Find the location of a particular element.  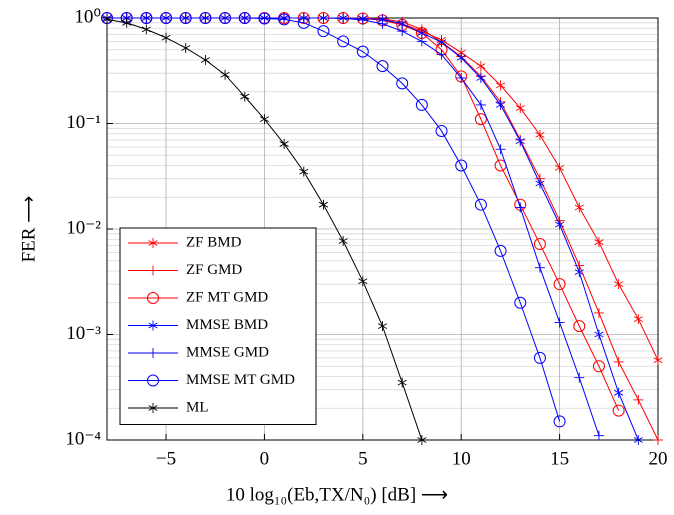

x-tick-label: −5 is located at coordinates (166, 458).